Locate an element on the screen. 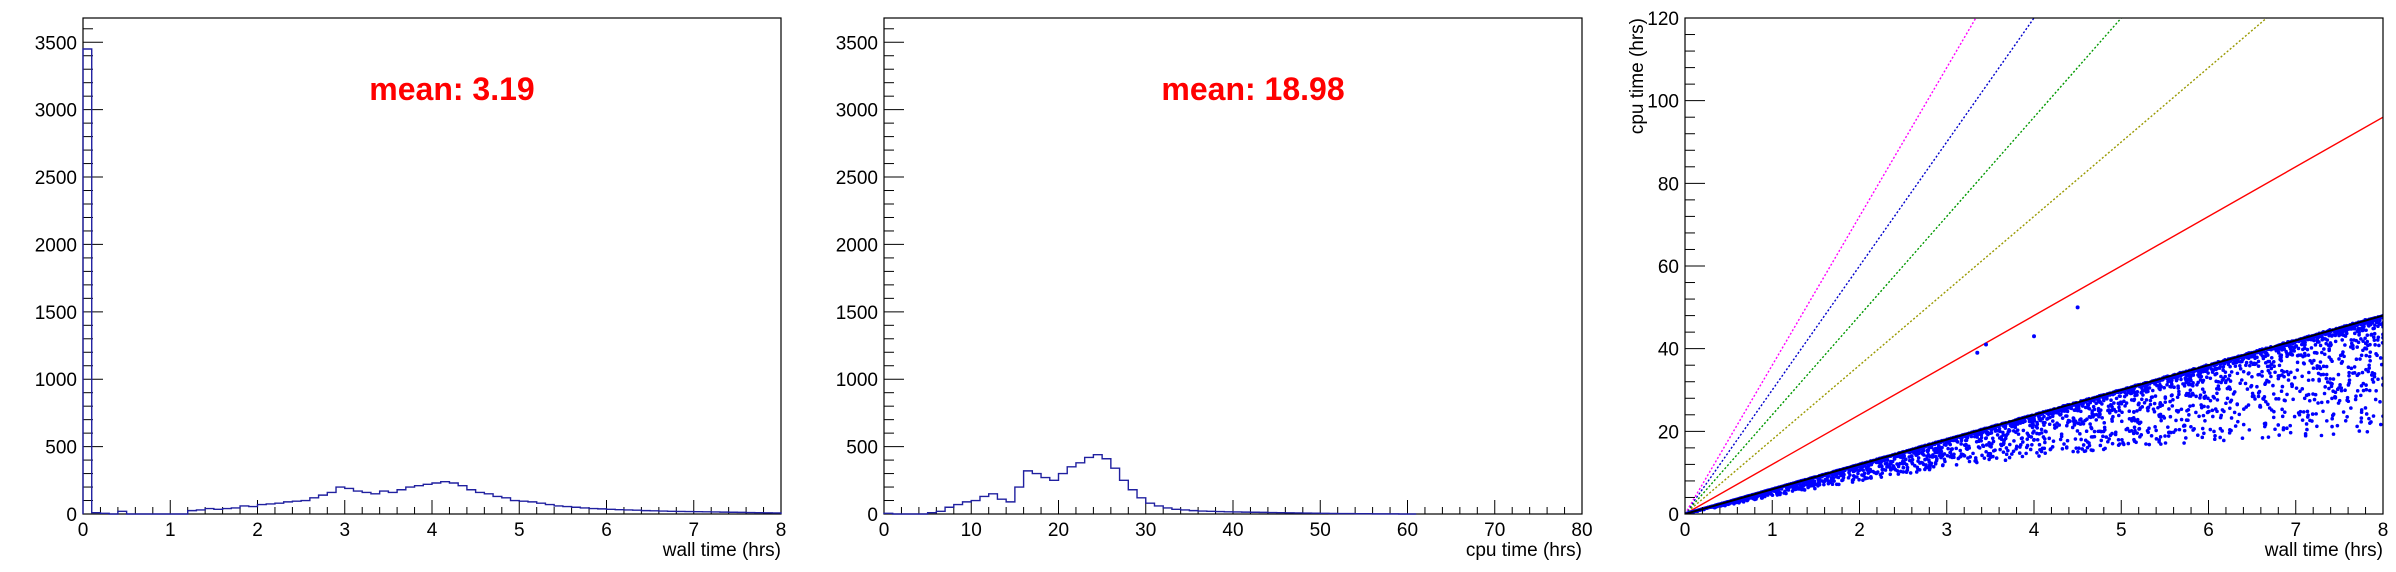 The height and width of the screenshot is (572, 2396). x-tick-label: 8 is located at coordinates (781, 530).